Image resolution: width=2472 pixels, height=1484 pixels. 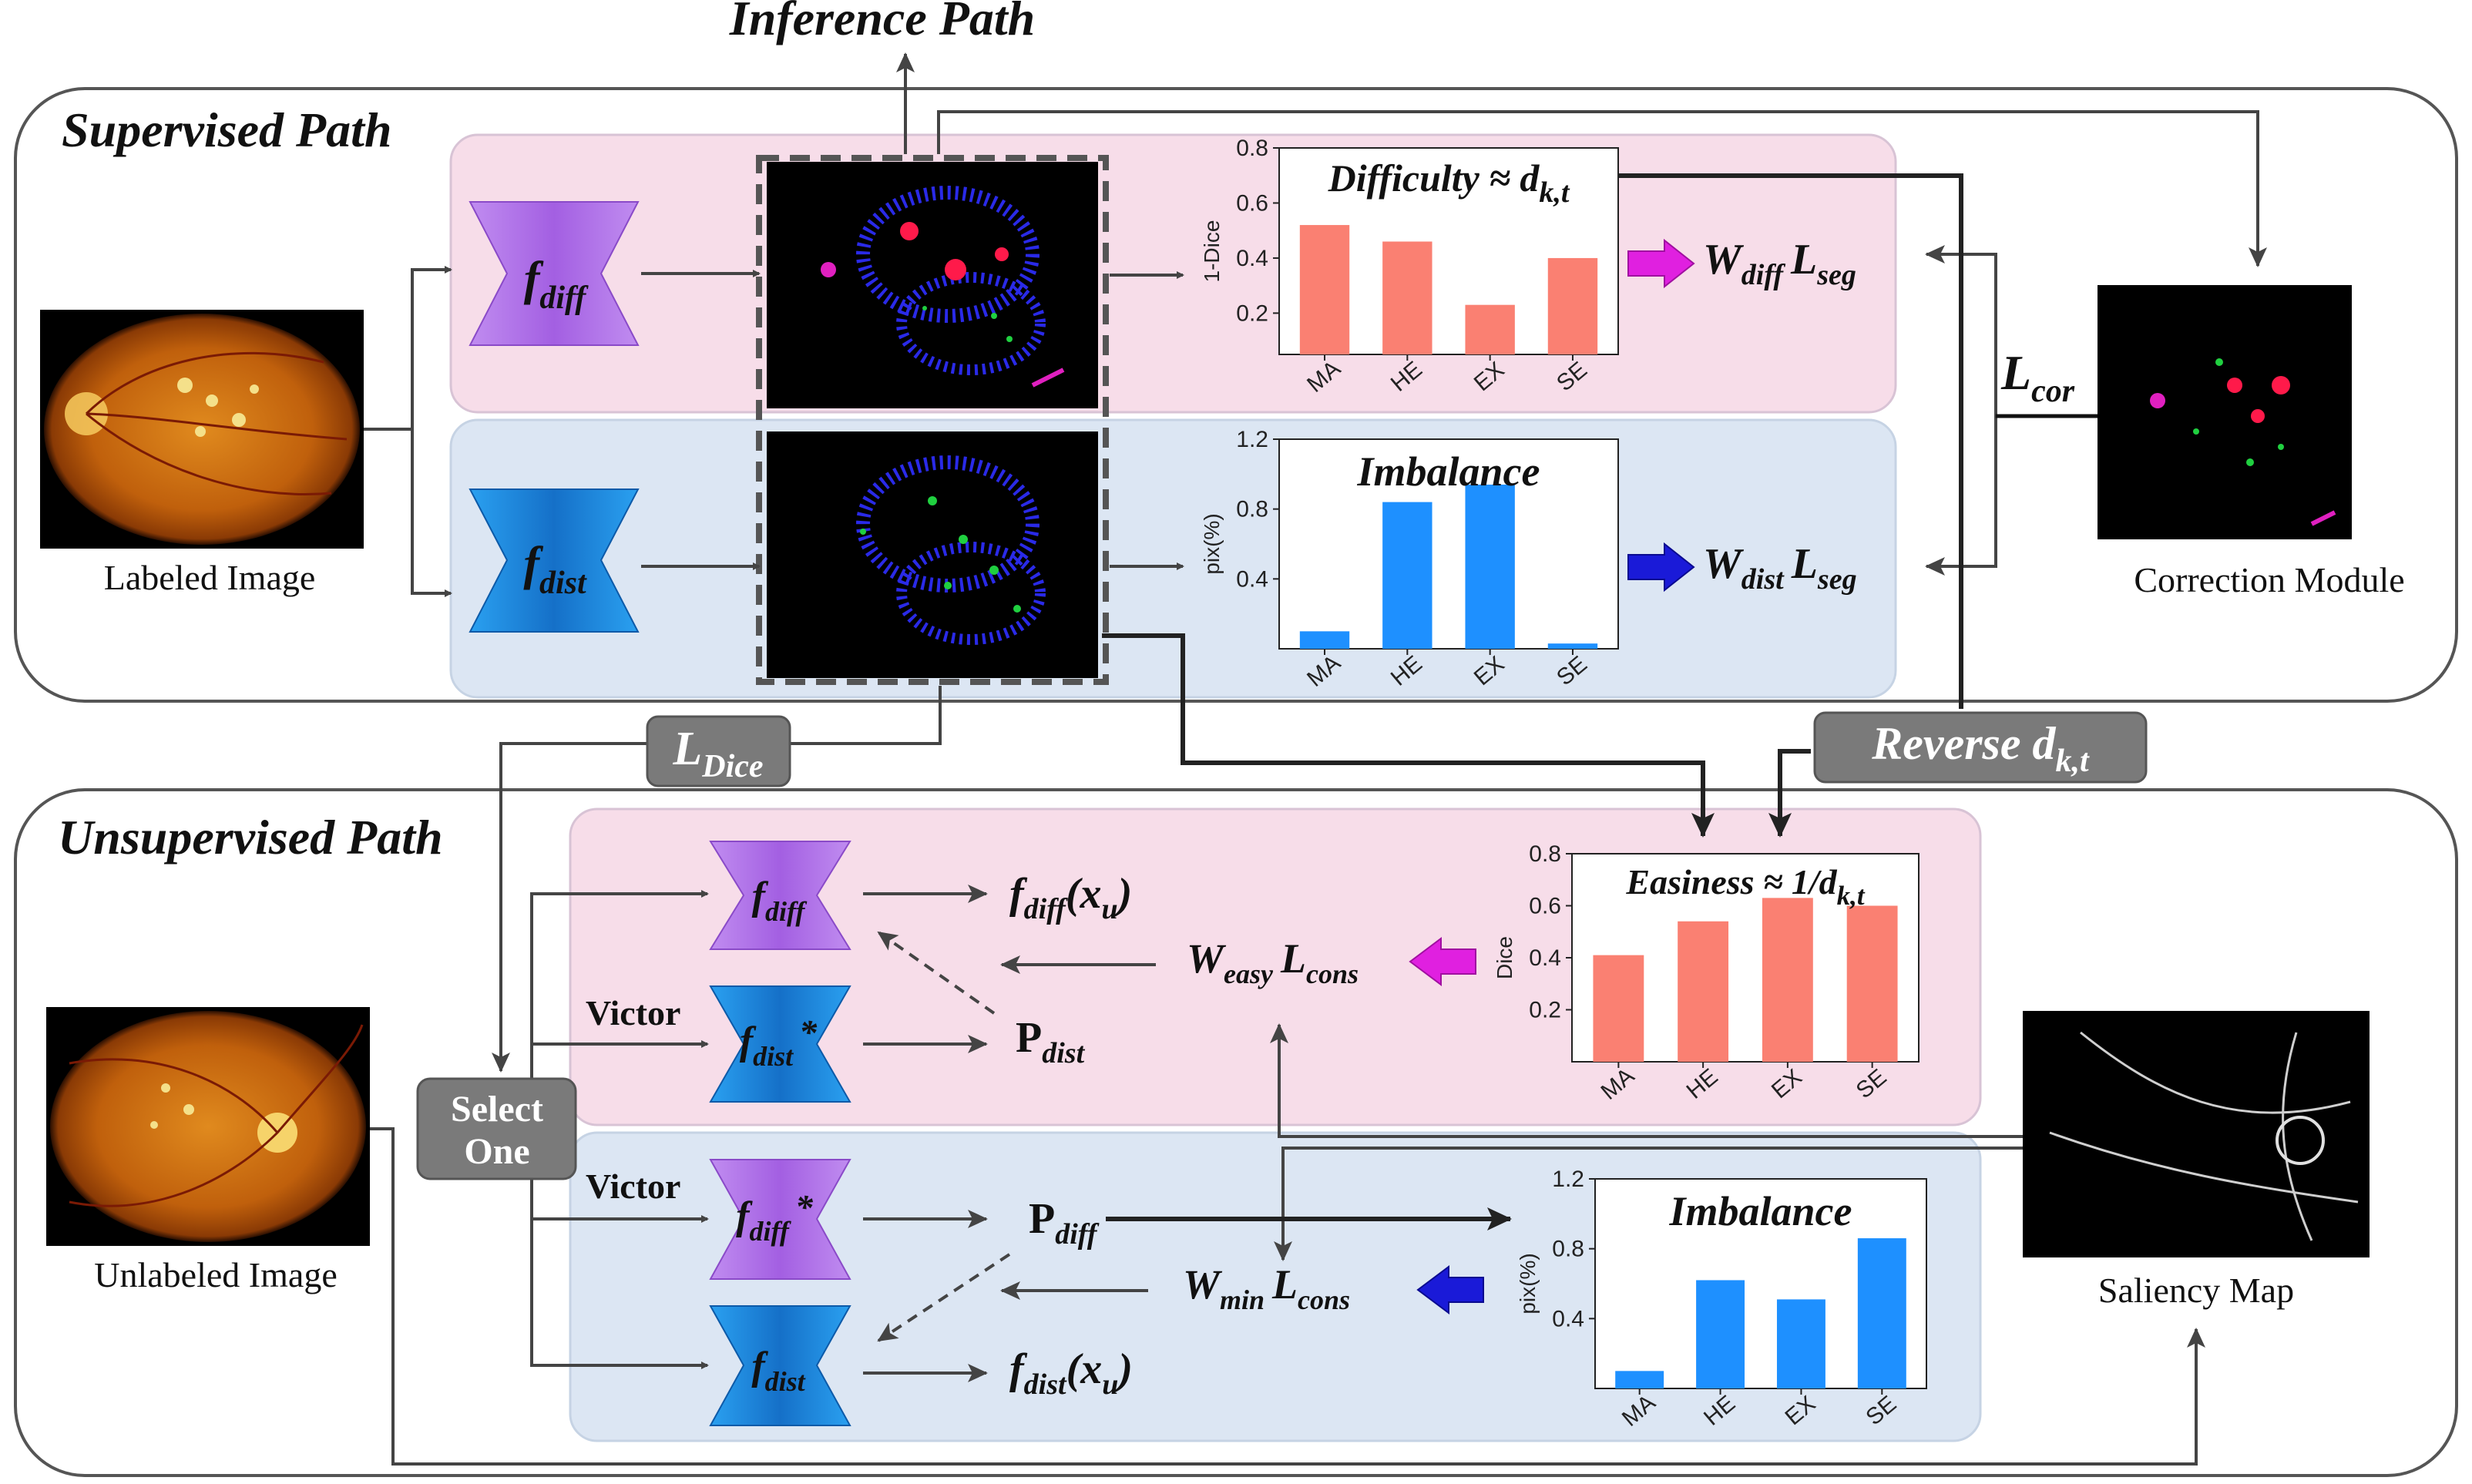 What do you see at coordinates (1504, 958) in the screenshot?
I see `y-axis-label: Dice` at bounding box center [1504, 958].